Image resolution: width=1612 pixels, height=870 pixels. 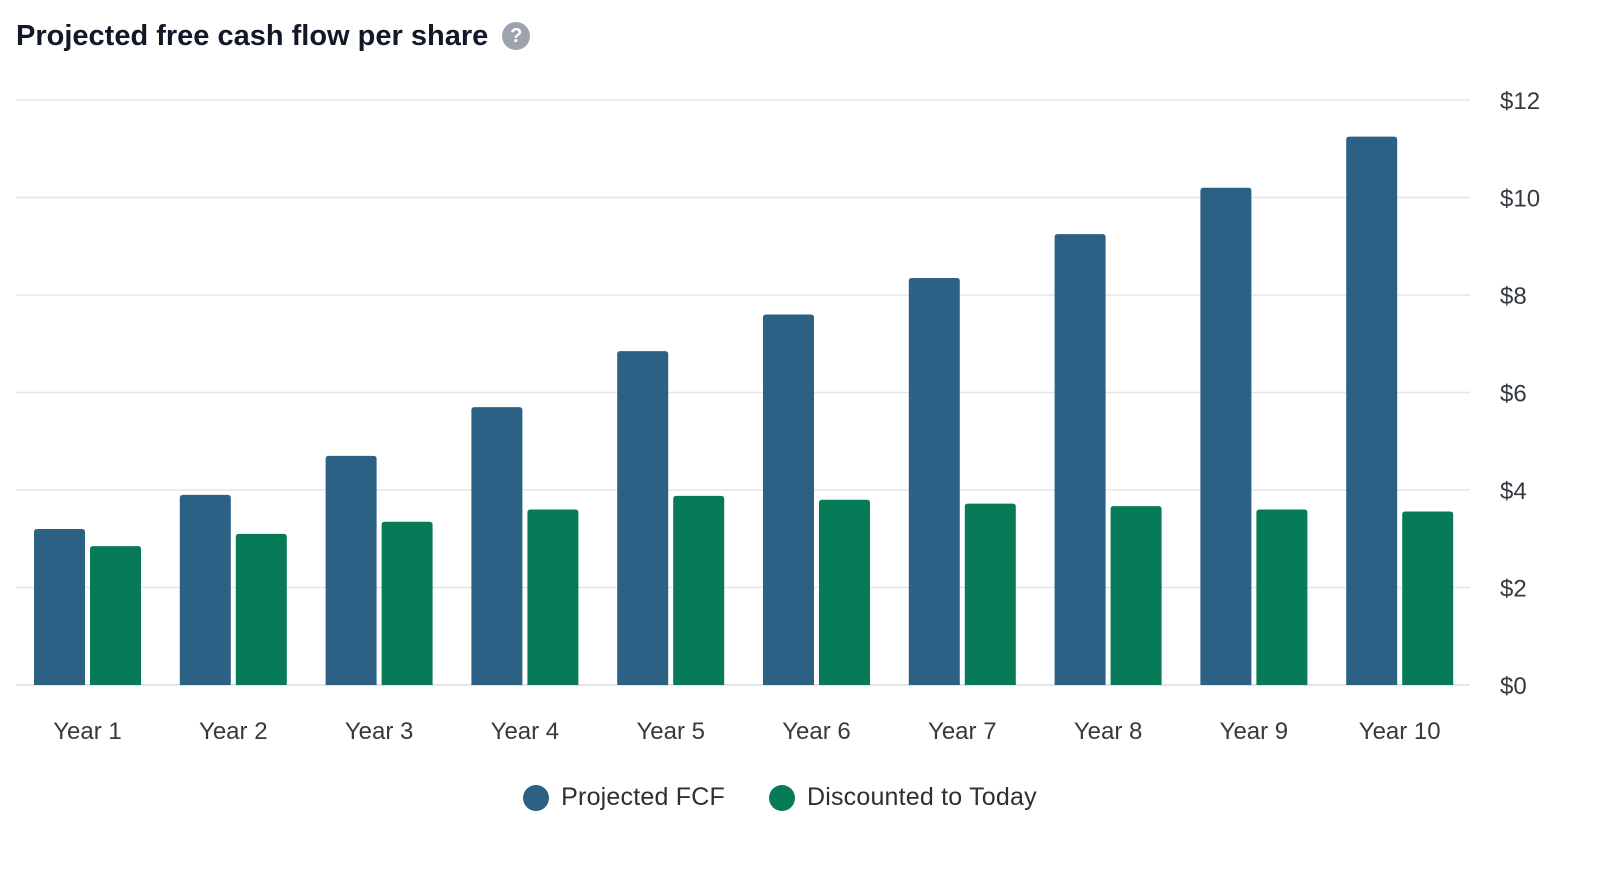 What do you see at coordinates (1254, 731) in the screenshot?
I see `x-tick-label: Year 9` at bounding box center [1254, 731].